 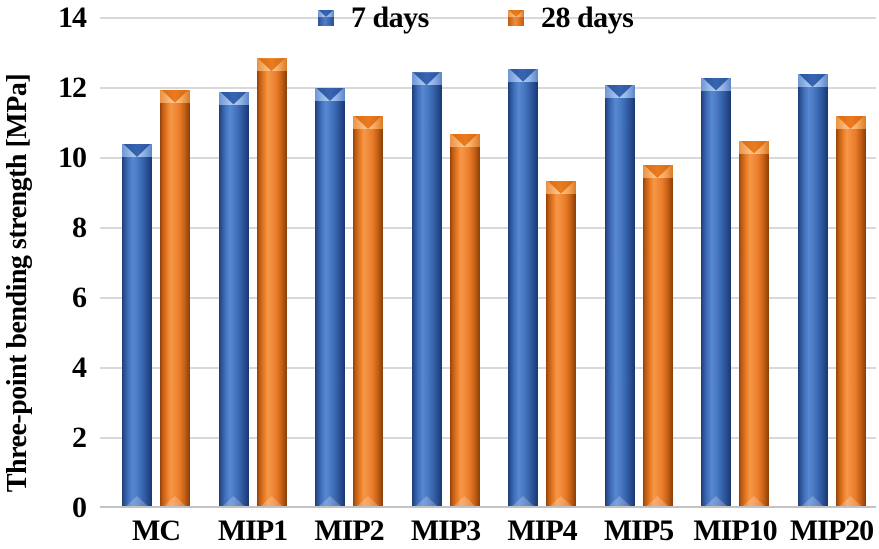 I want to click on x-category-label-MIP5: MIP5, so click(x=638, y=530).